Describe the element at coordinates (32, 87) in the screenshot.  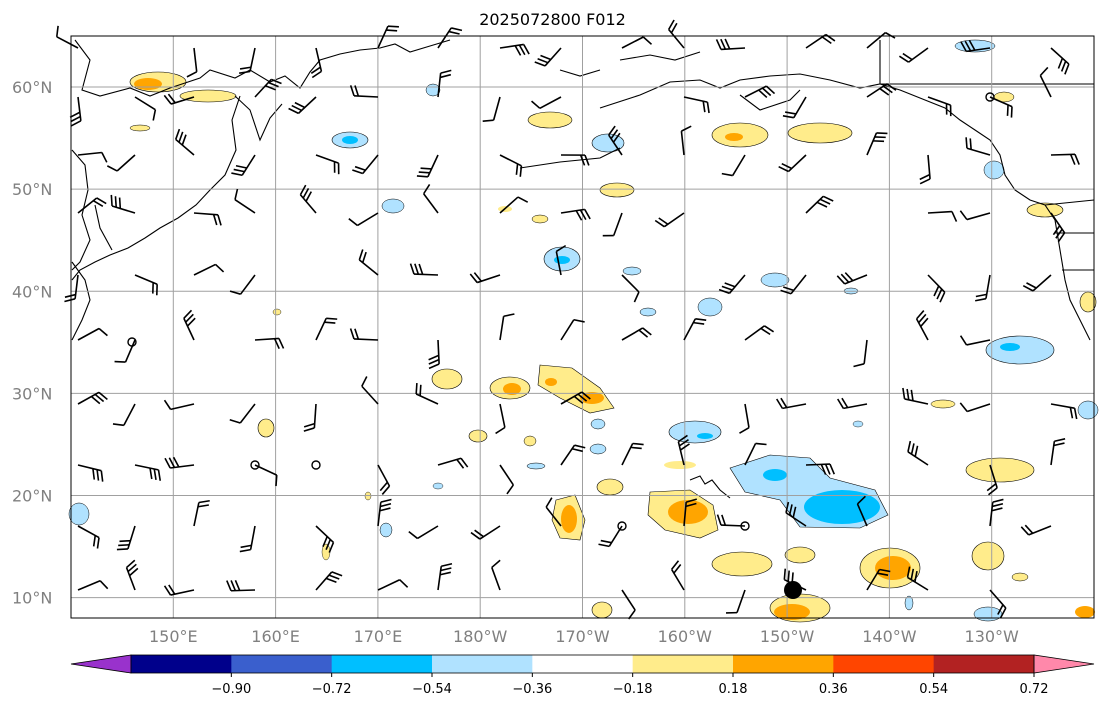
I see `lat-label: 60°N` at that location.